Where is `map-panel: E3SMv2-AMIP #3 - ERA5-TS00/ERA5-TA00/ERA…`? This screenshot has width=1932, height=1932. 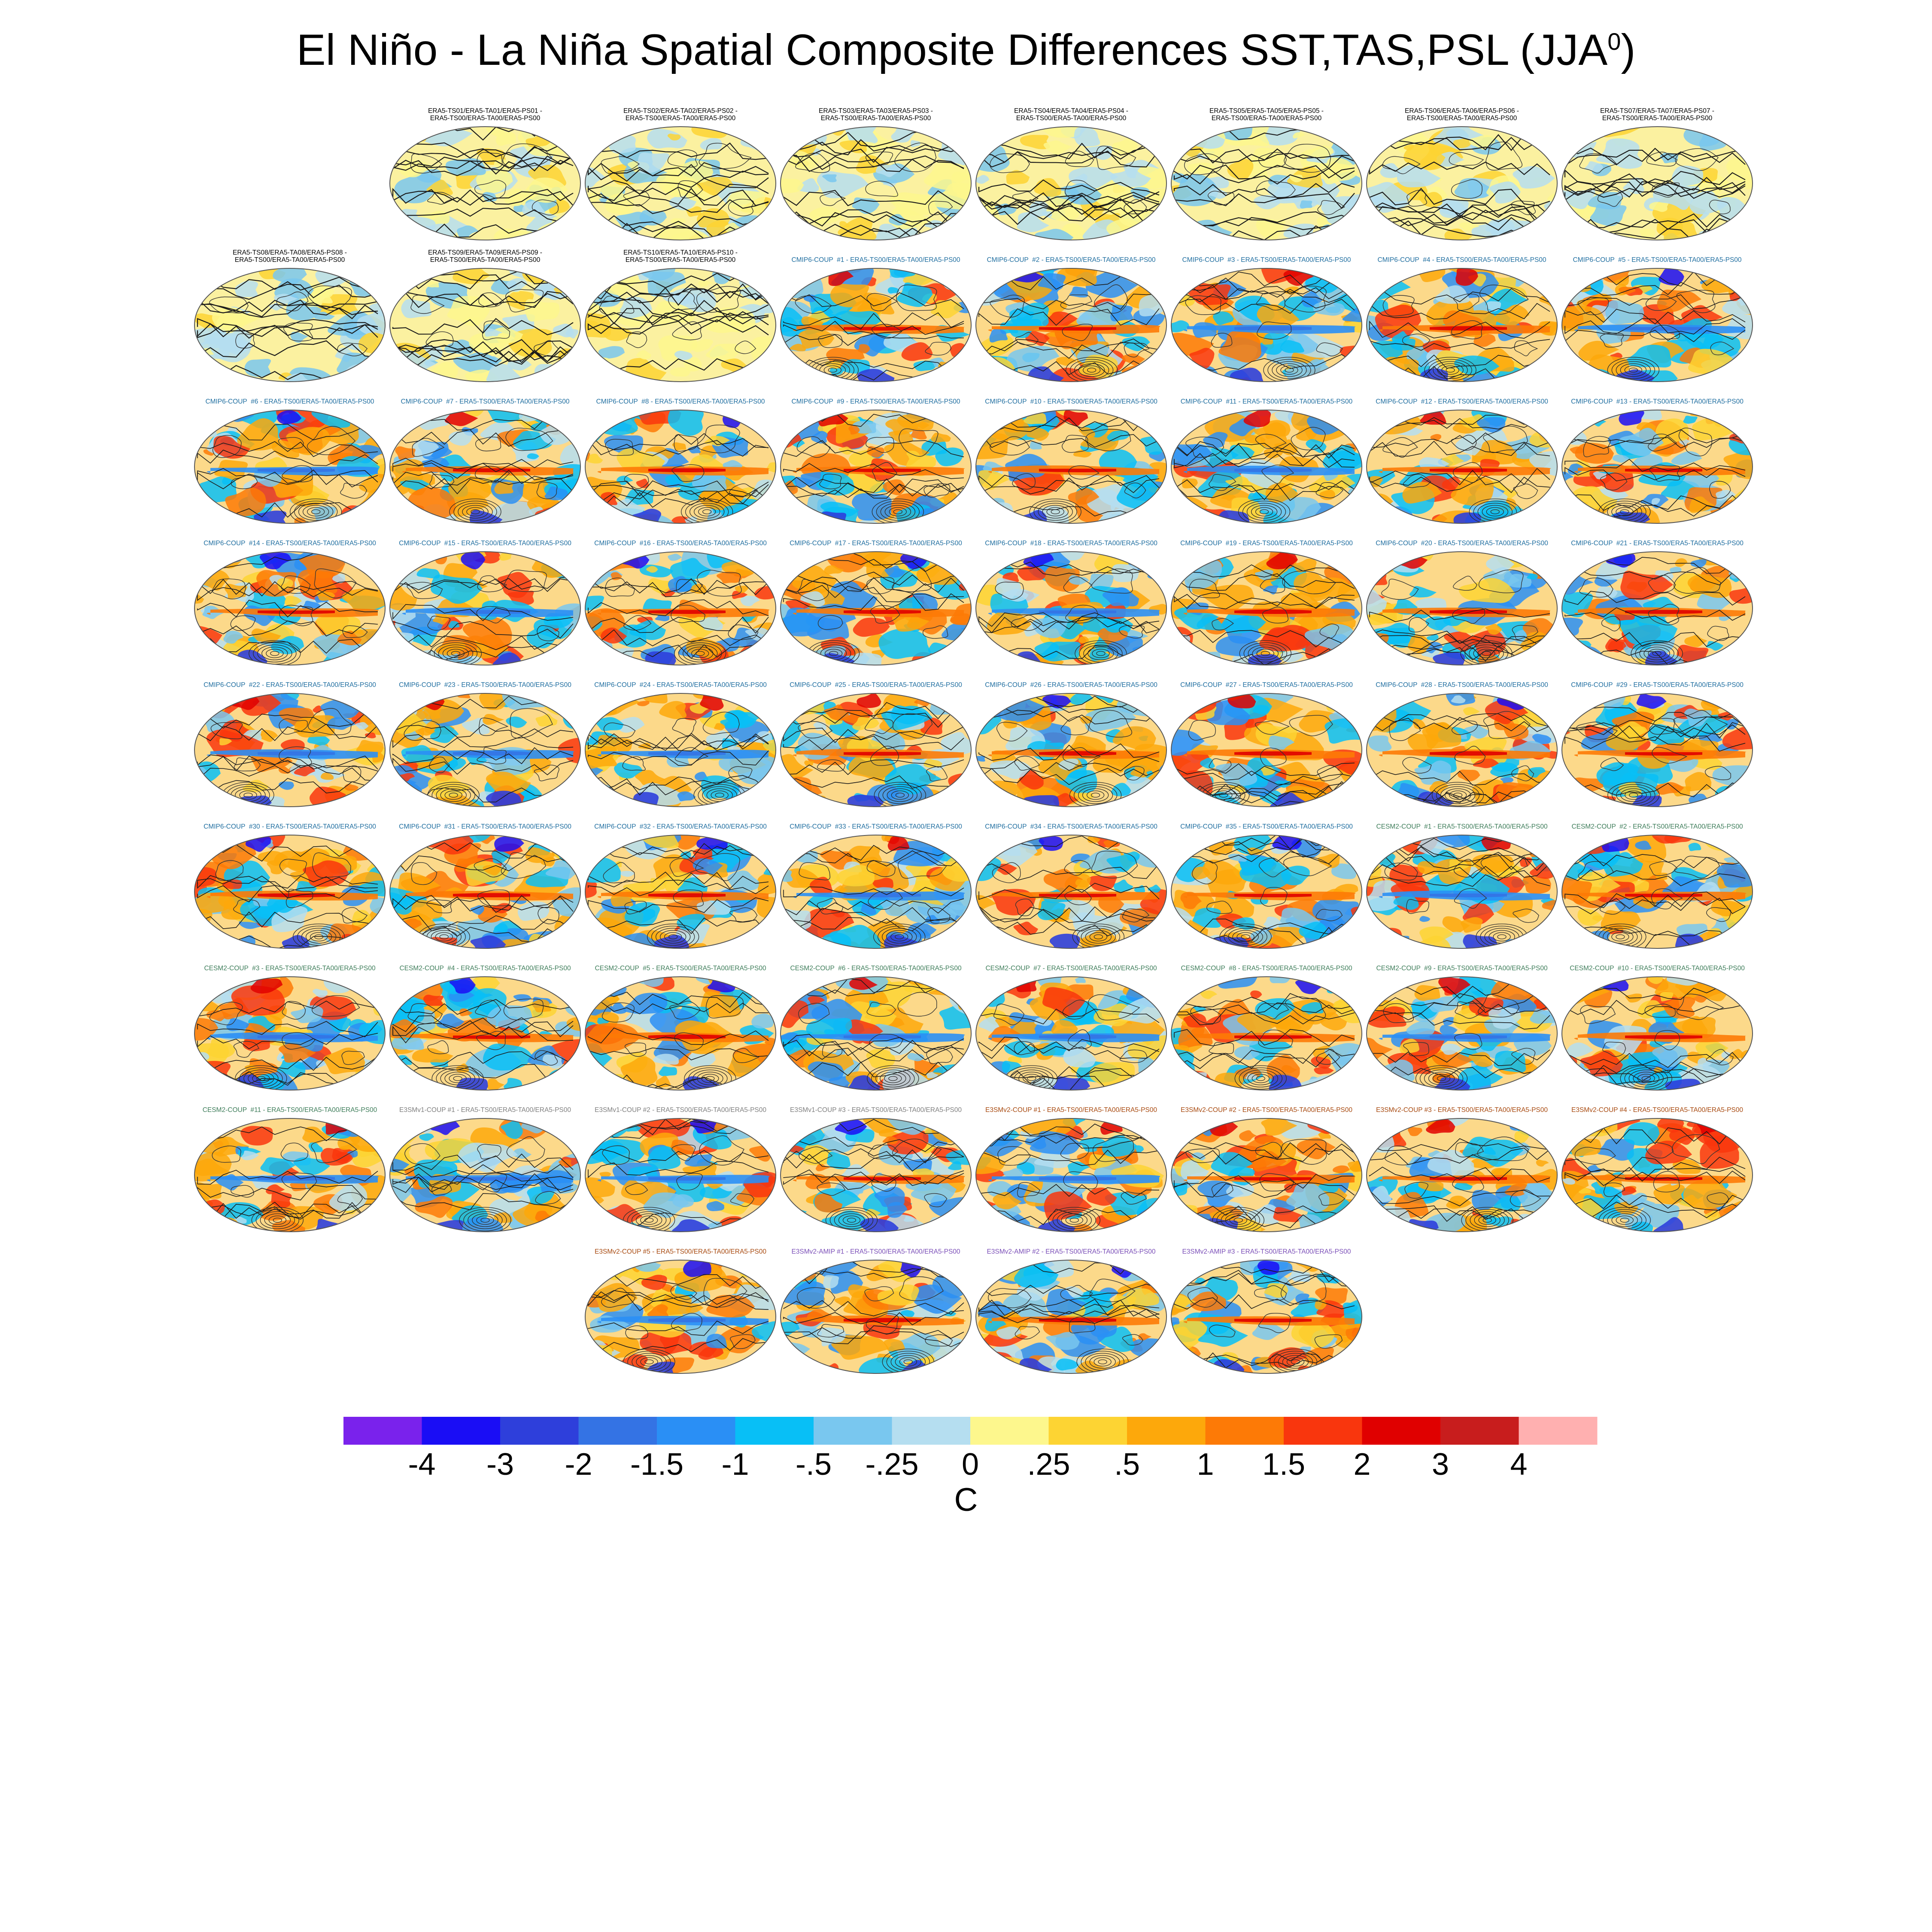
map-panel: E3SMv2-AMIP #3 - ERA5-TS00/ERA5-TA00/ERA… is located at coordinates (1266, 1312).